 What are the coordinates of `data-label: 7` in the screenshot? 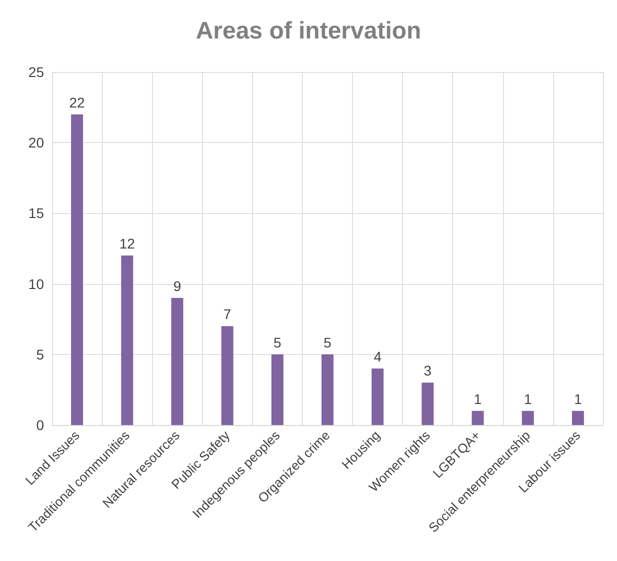 It's located at (227, 314).